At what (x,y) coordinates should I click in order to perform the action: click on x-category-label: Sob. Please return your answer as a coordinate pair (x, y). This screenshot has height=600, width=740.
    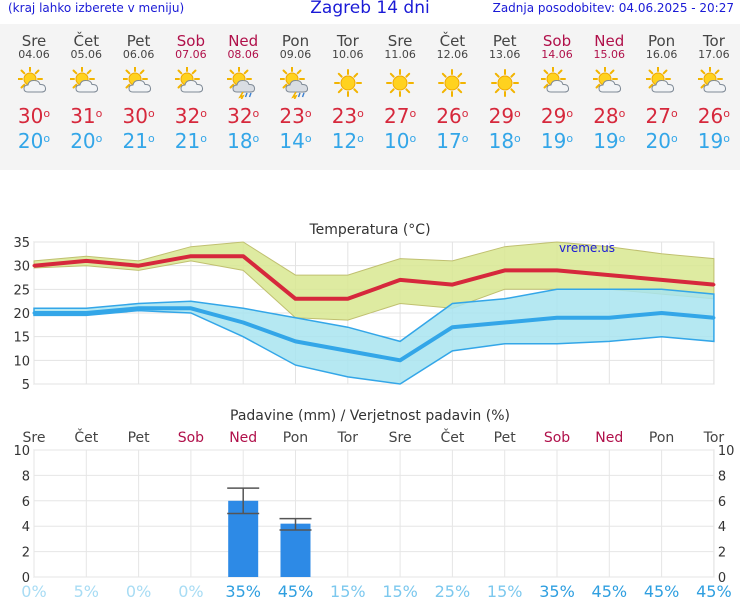
    Looking at the image, I should click on (191, 438).